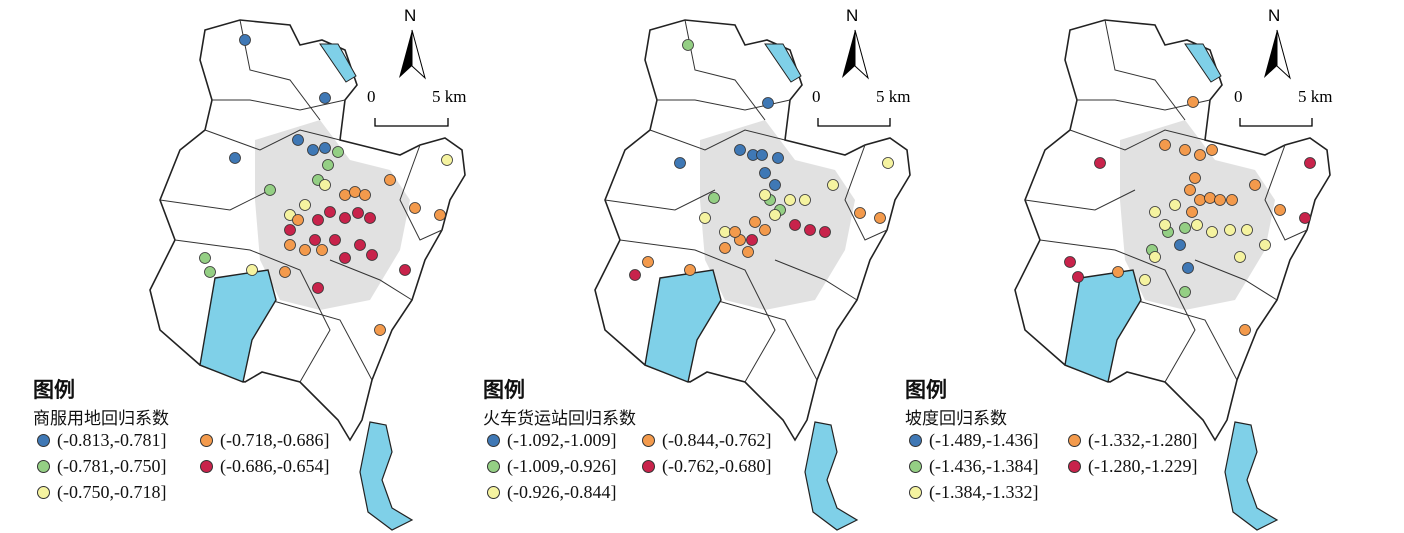 The height and width of the screenshot is (533, 1404). I want to click on legend-label: (-0.686,-0.654], so click(275, 466).